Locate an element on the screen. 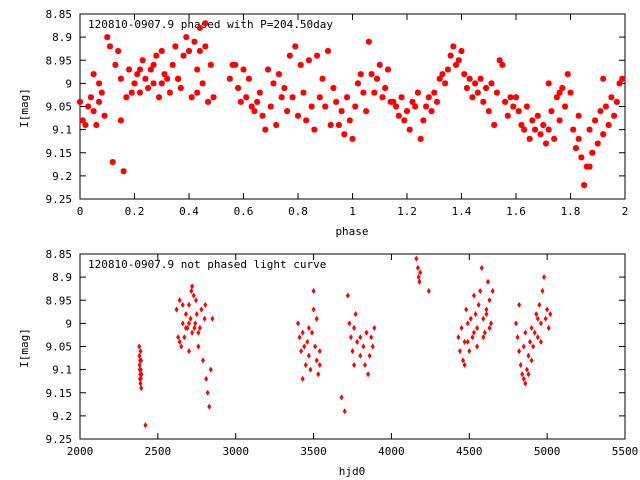 This screenshot has height=480, width=640. x-axis-label-unphased: hjd0 is located at coordinates (352, 471).